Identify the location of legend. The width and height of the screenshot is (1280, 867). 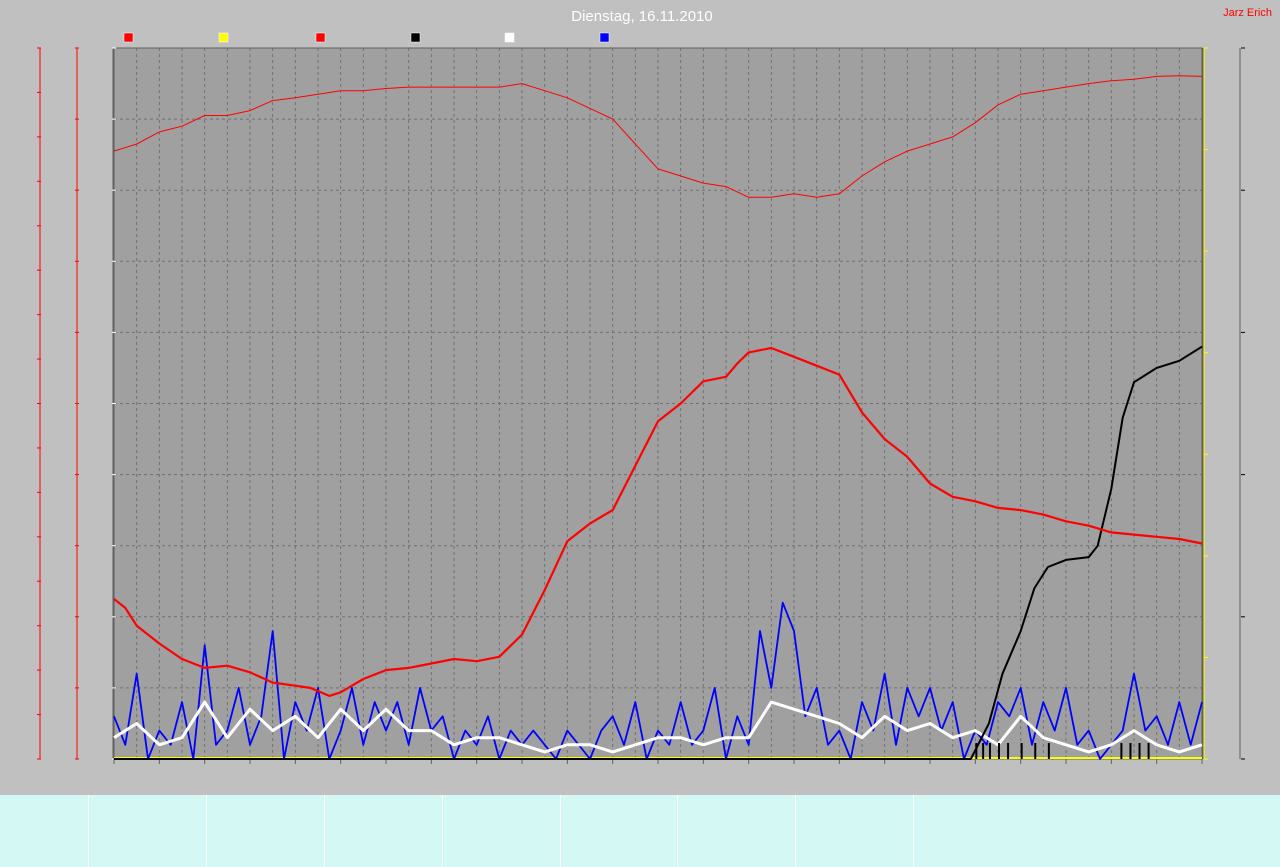
(366, 37).